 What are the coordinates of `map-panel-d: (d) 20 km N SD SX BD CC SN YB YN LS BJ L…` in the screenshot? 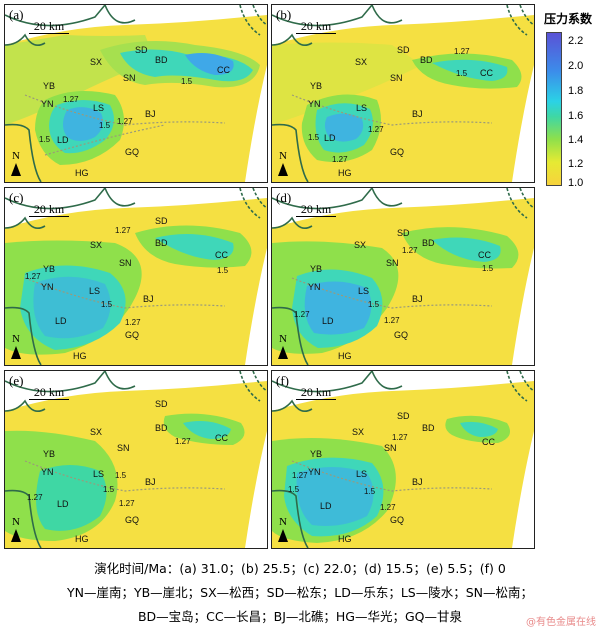 It's located at (403, 276).